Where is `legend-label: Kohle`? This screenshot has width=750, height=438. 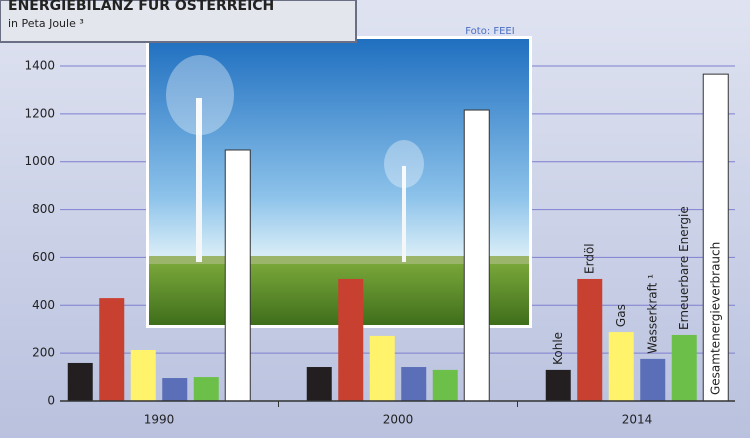 legend-label: Kohle is located at coordinates (558, 348).